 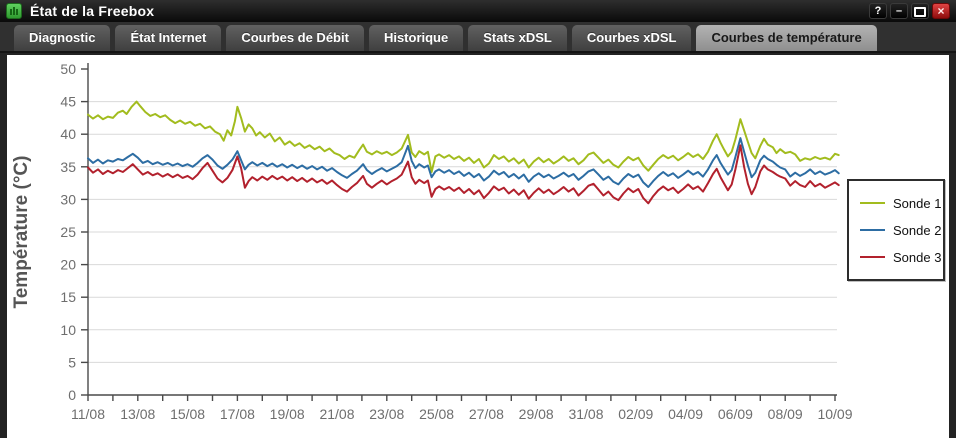 I want to click on x-tick-label: 11/08, so click(x=88, y=414).